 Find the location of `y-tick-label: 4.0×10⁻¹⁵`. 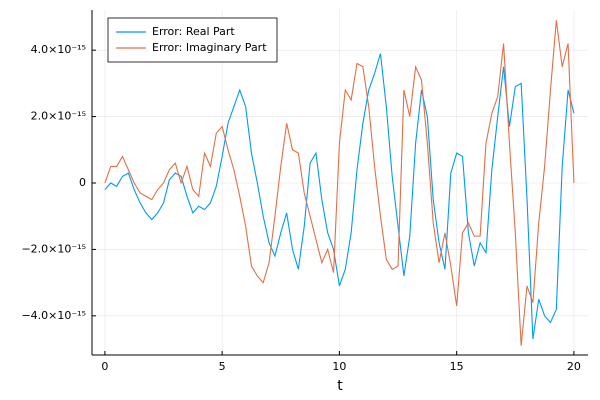

y-tick-label: 4.0×10⁻¹⁵ is located at coordinates (58, 49).